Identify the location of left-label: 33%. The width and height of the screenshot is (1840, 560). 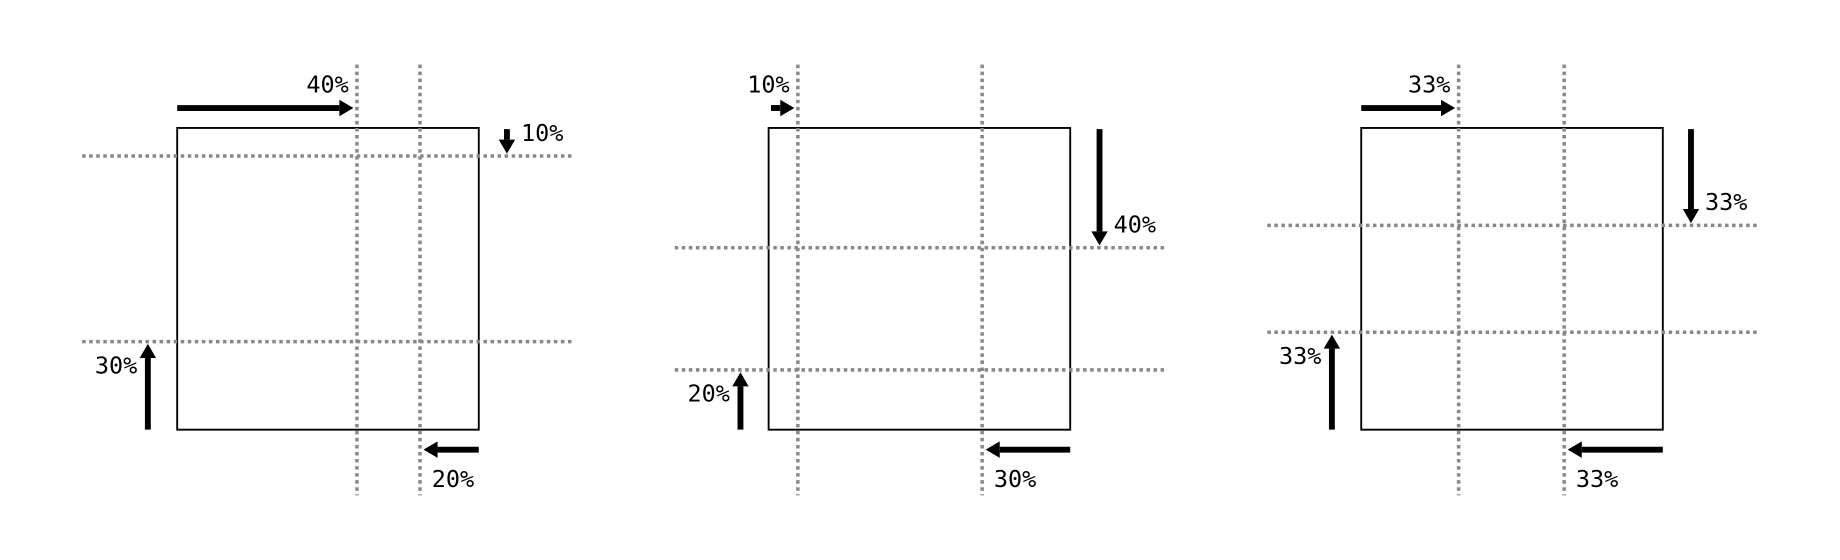
(1300, 356).